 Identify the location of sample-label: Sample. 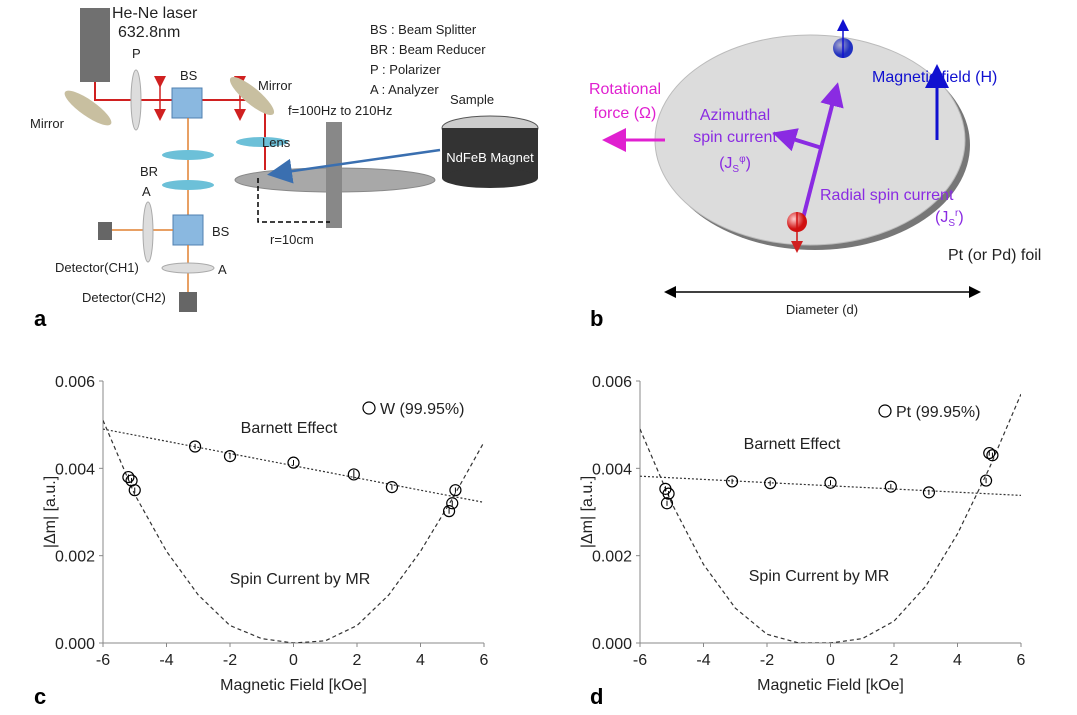
(472, 99).